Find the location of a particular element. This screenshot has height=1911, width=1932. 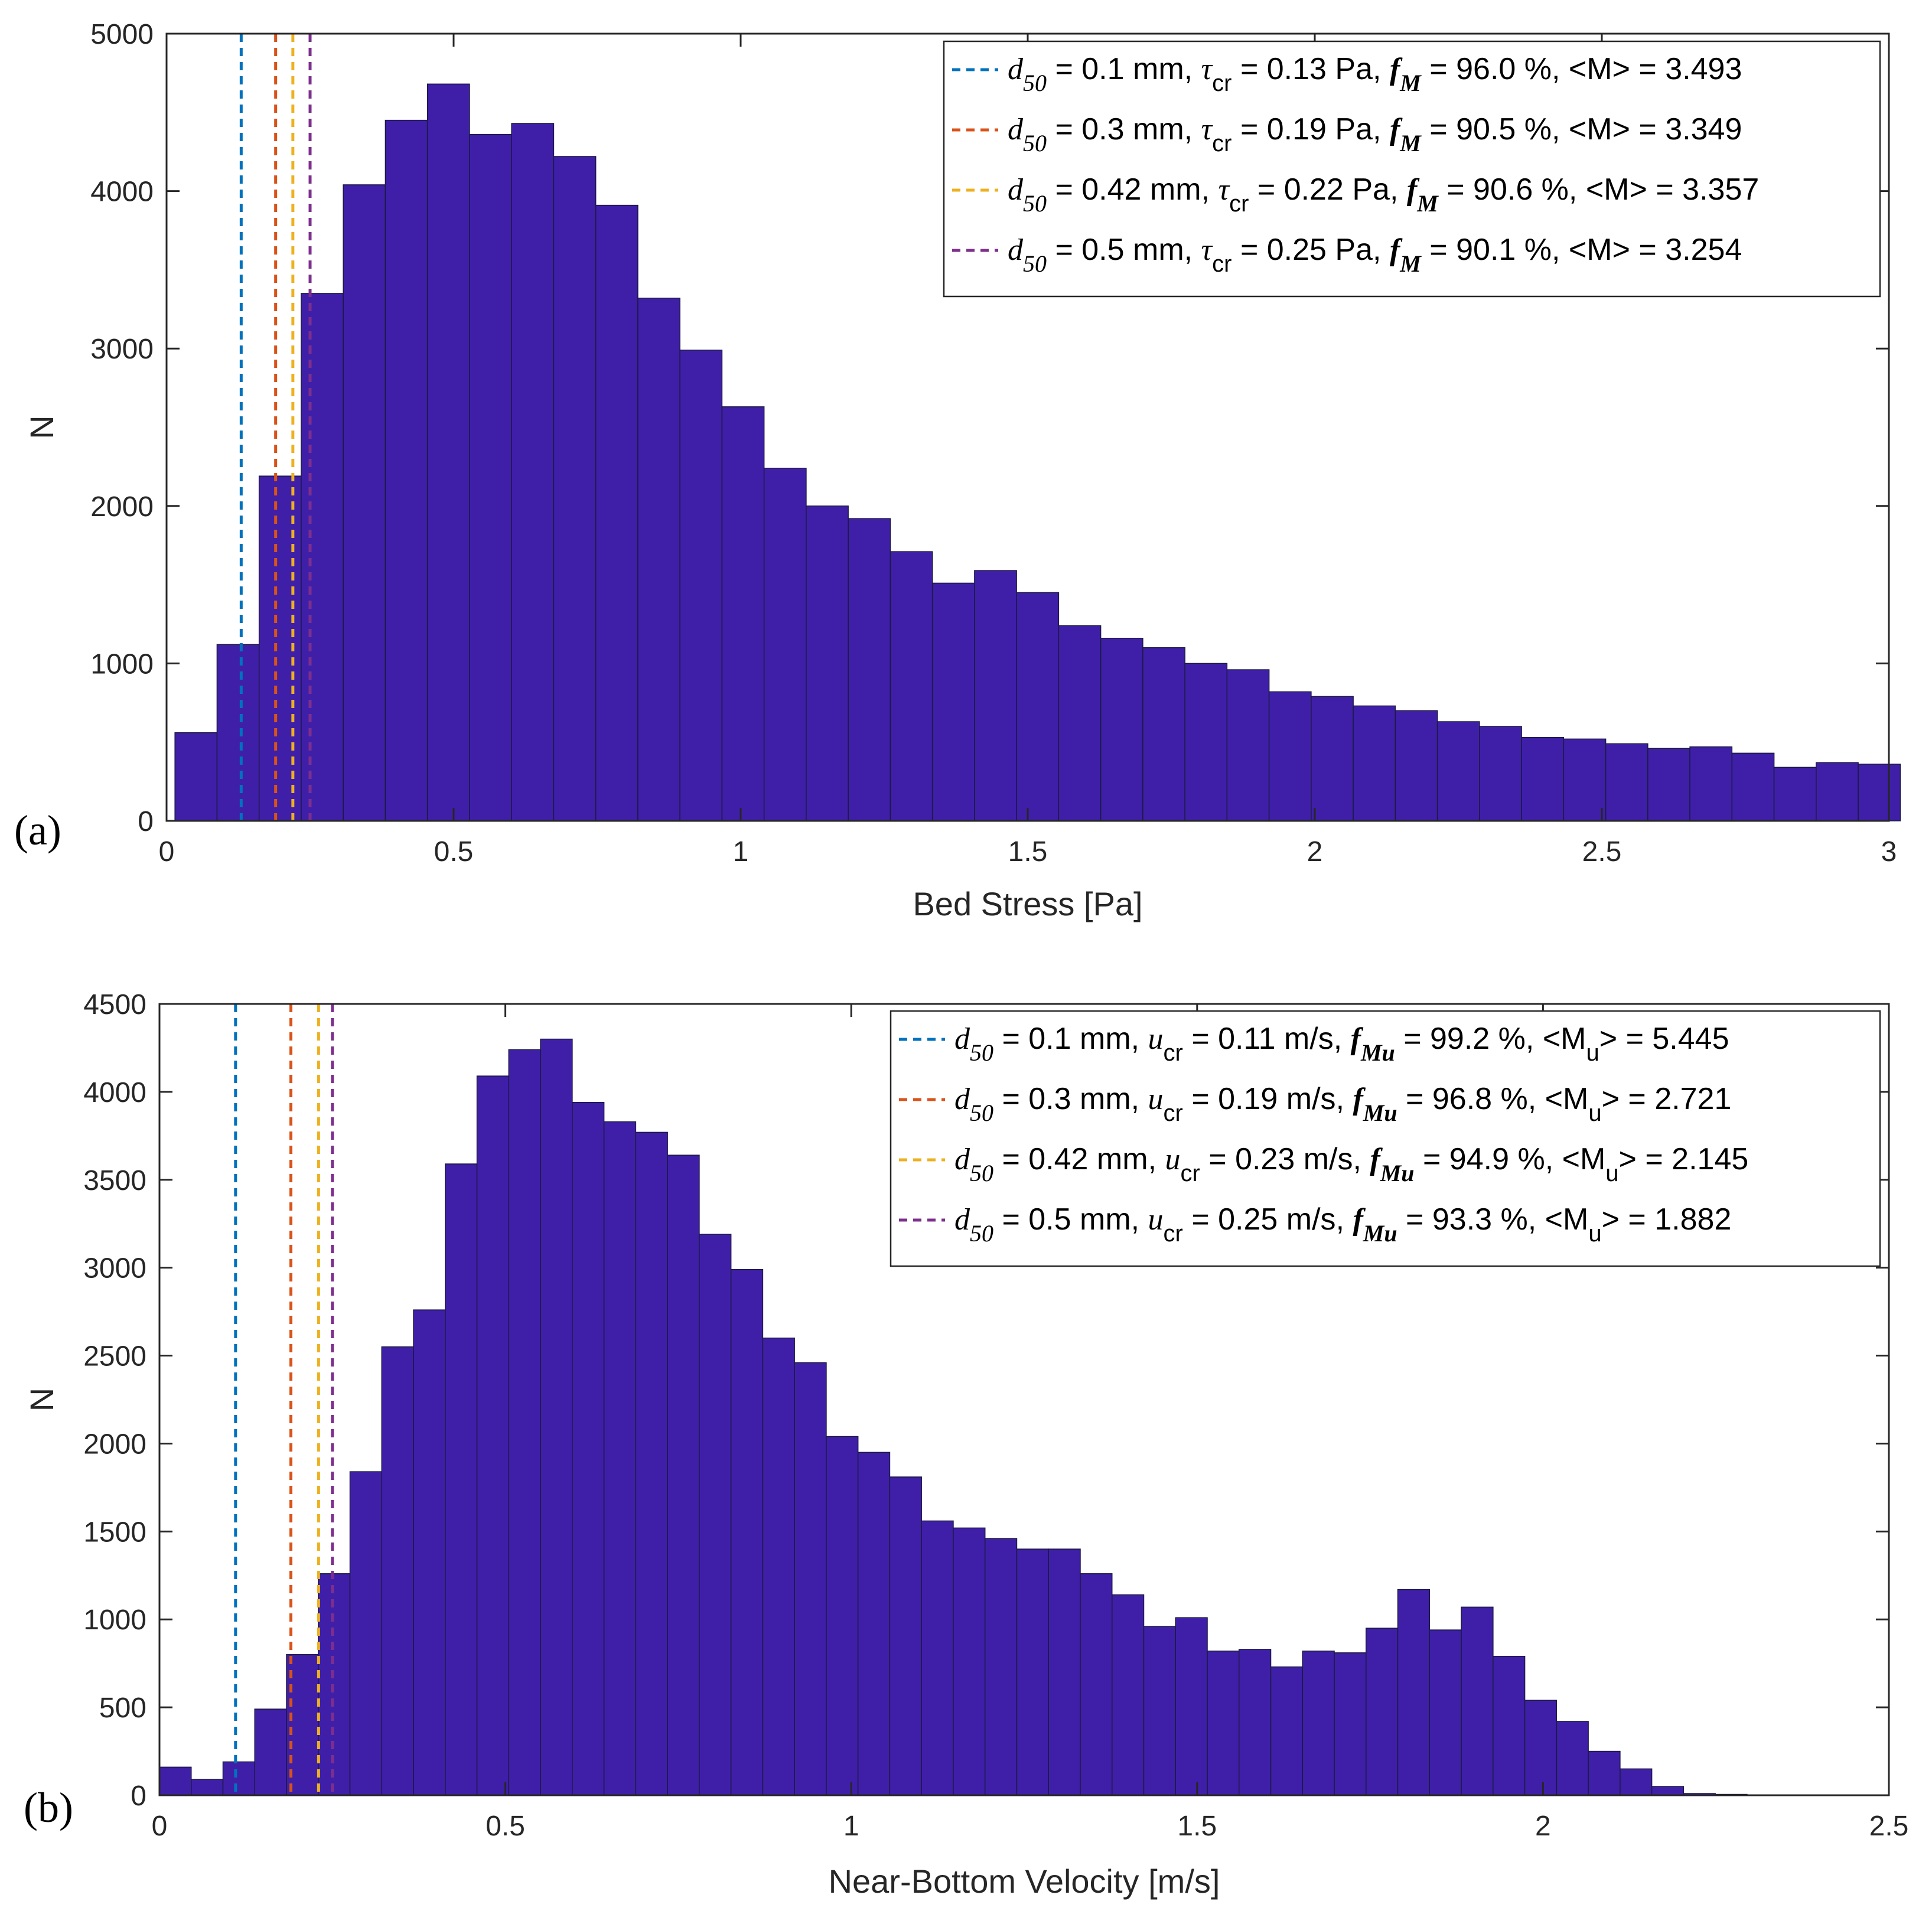

x-tick-label: 0 is located at coordinates (167, 852).